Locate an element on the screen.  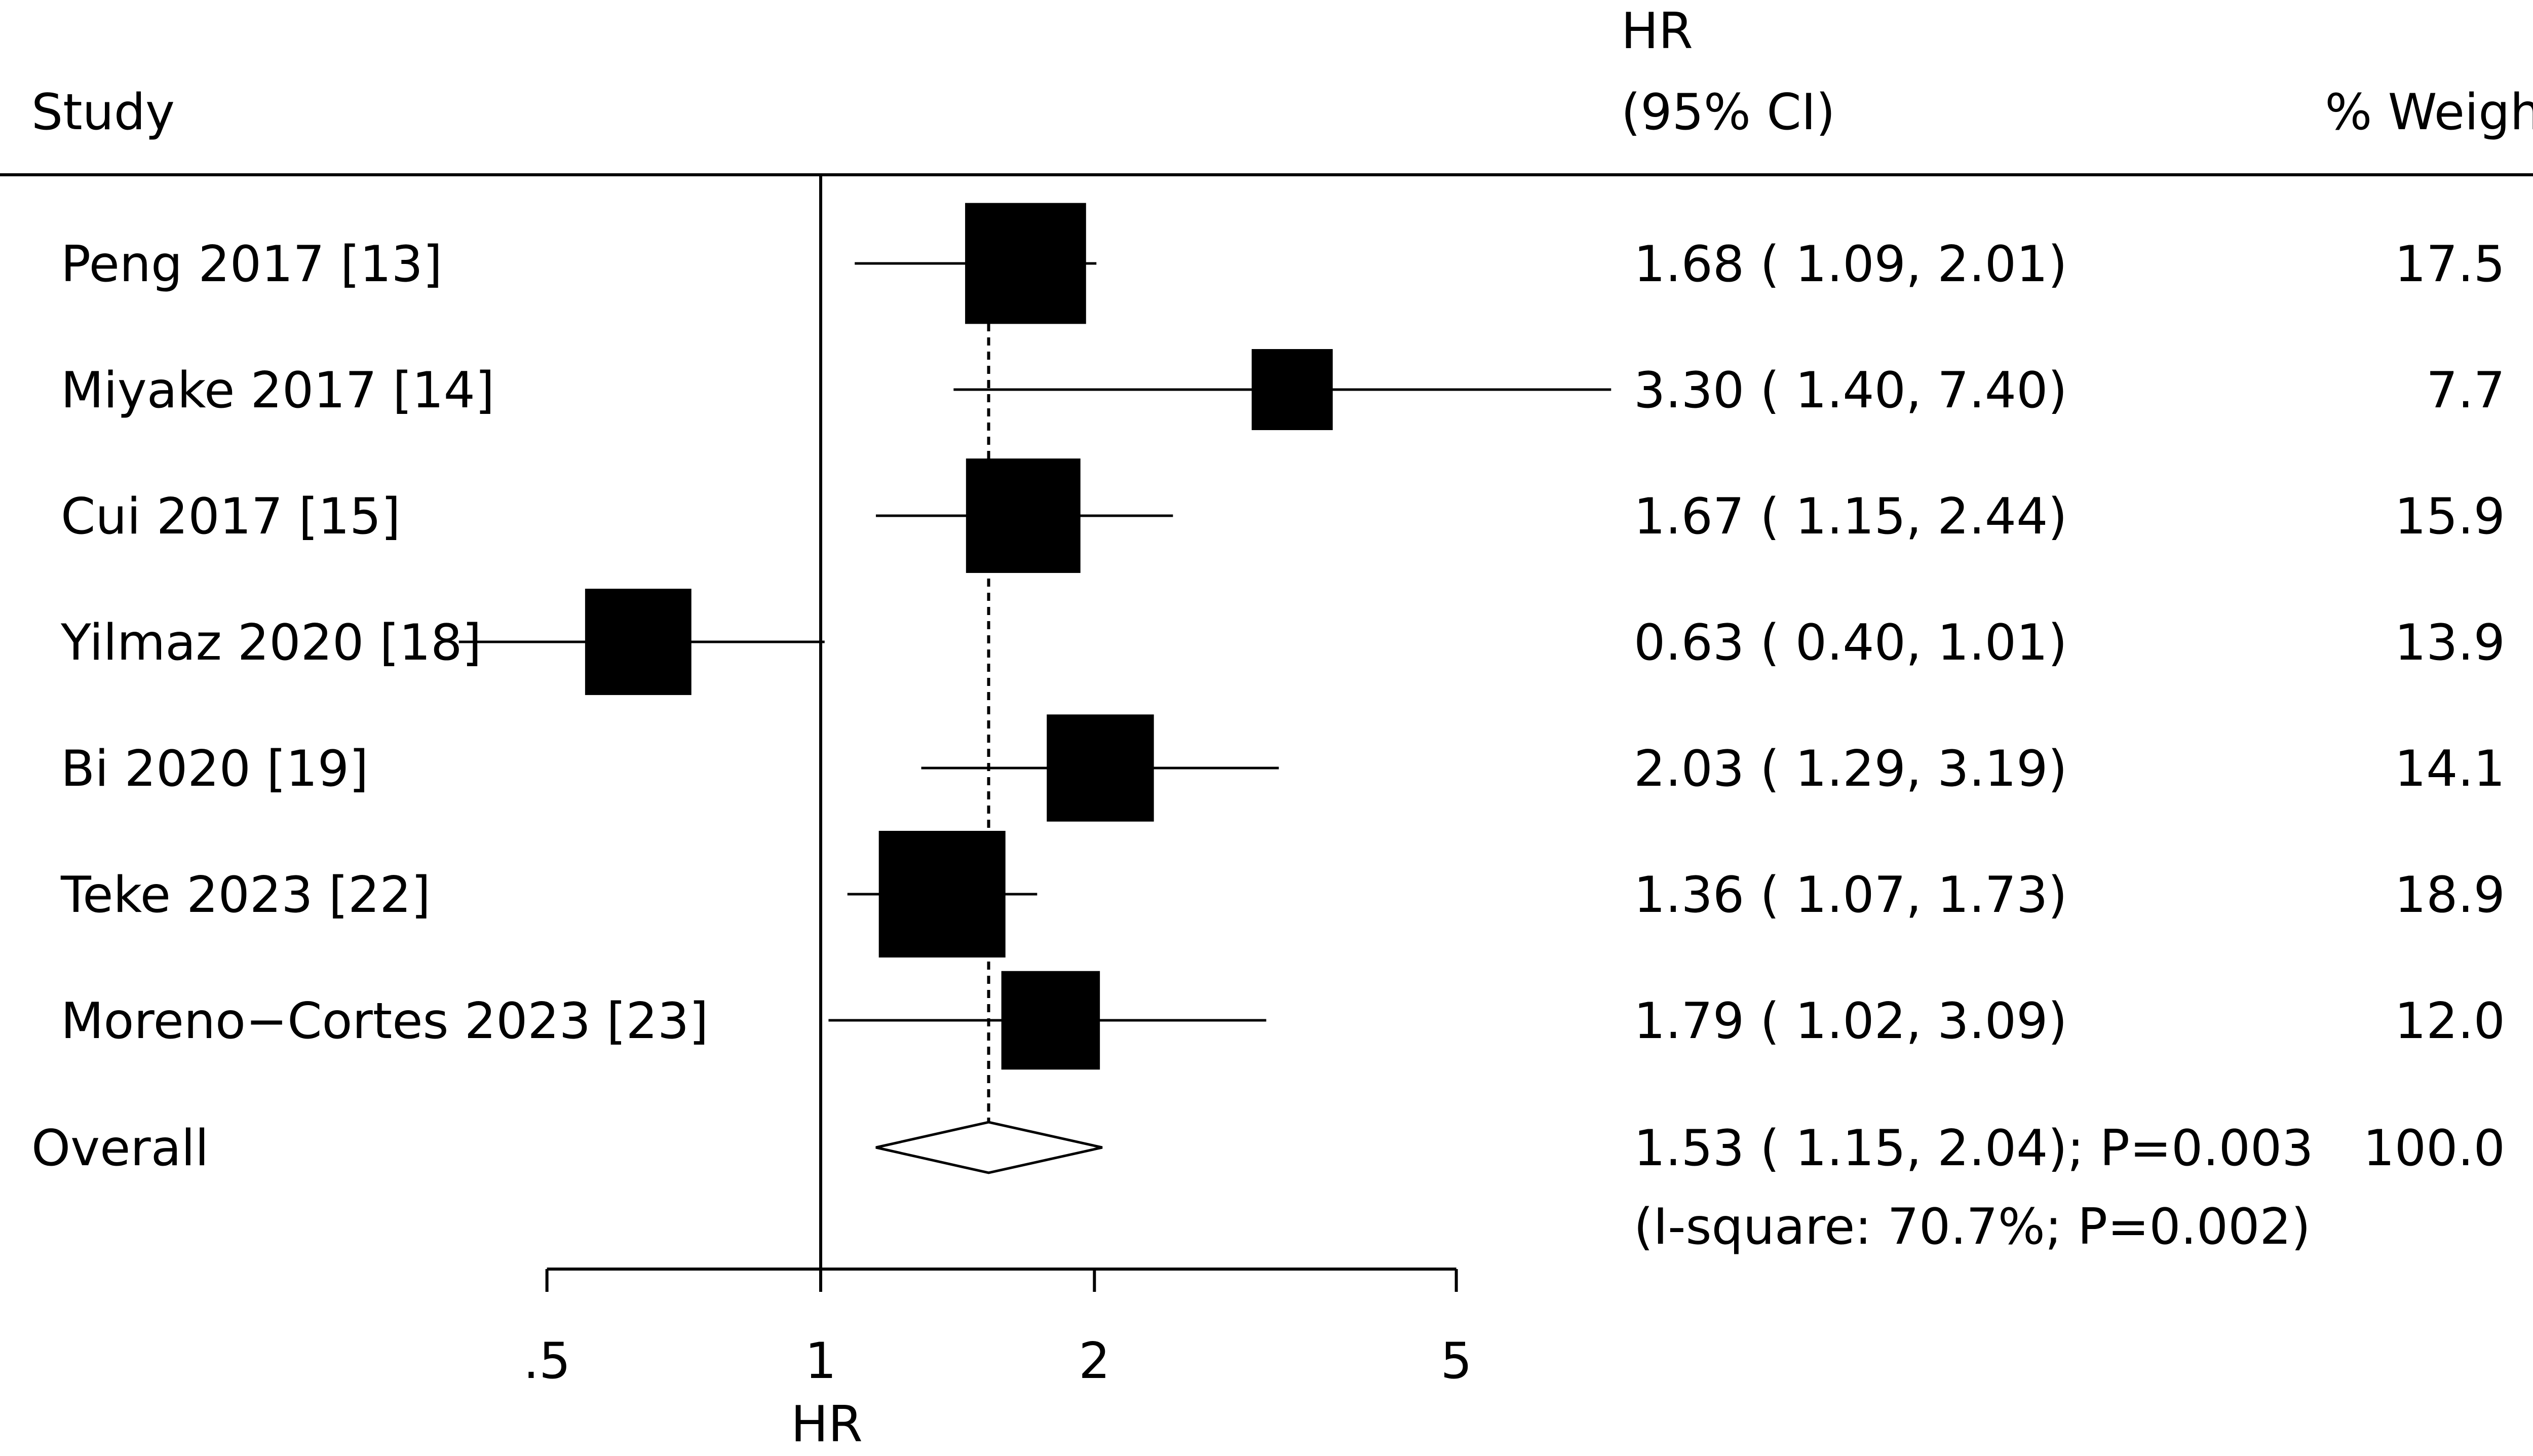
study-label: Bi 2020 [19] is located at coordinates (215, 769).